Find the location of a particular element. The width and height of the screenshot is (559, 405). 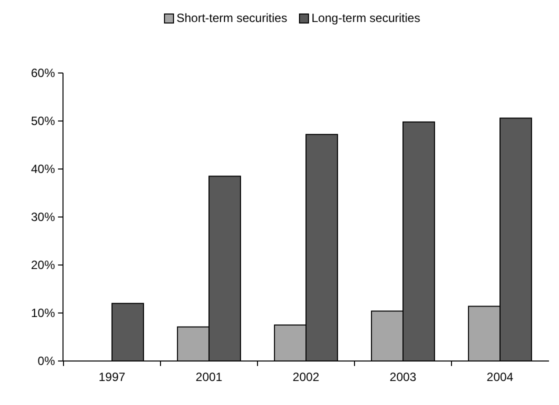

y-tick-label: 30% is located at coordinates (43, 217).